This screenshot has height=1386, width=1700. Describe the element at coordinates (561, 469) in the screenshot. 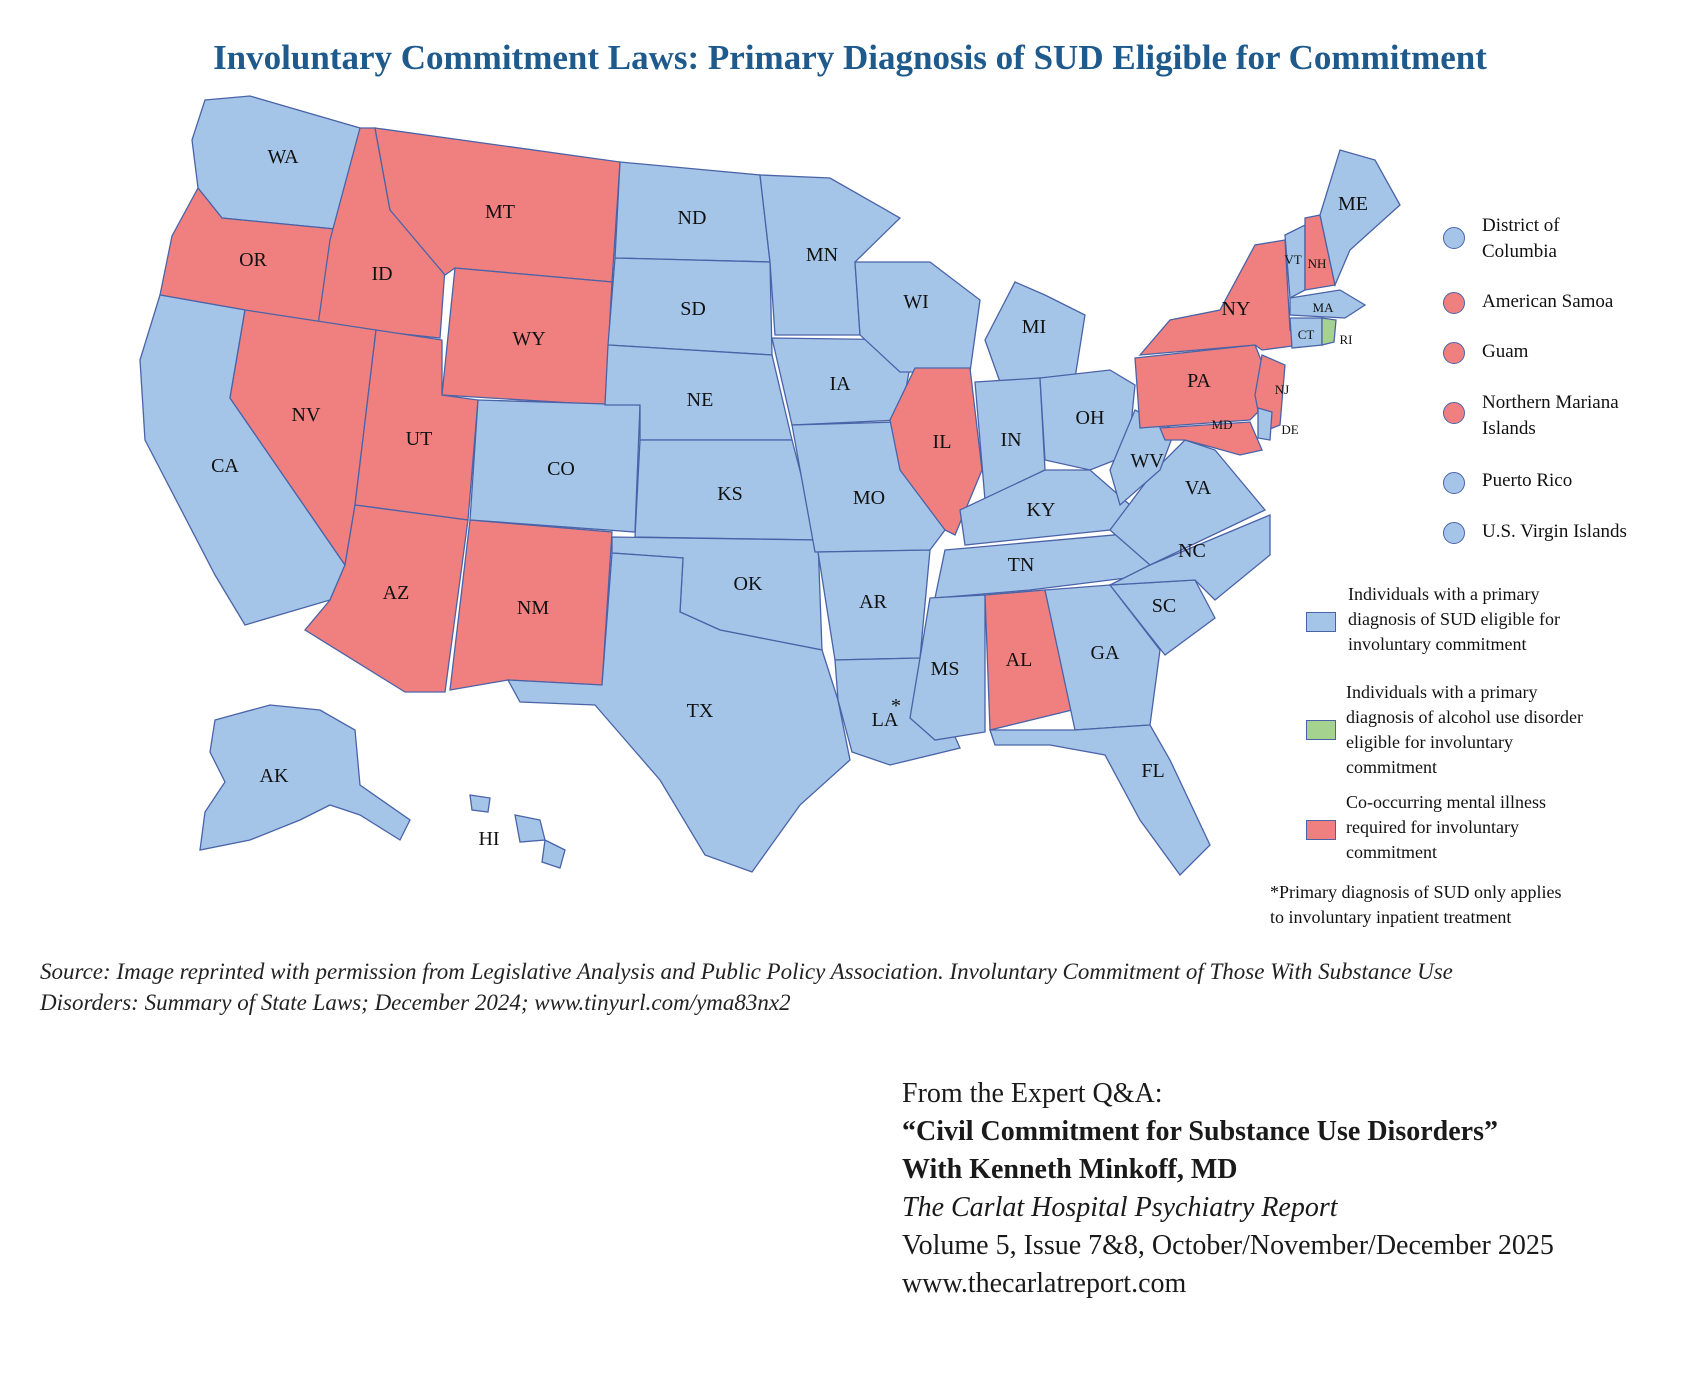

I see `label-CO: CO` at that location.